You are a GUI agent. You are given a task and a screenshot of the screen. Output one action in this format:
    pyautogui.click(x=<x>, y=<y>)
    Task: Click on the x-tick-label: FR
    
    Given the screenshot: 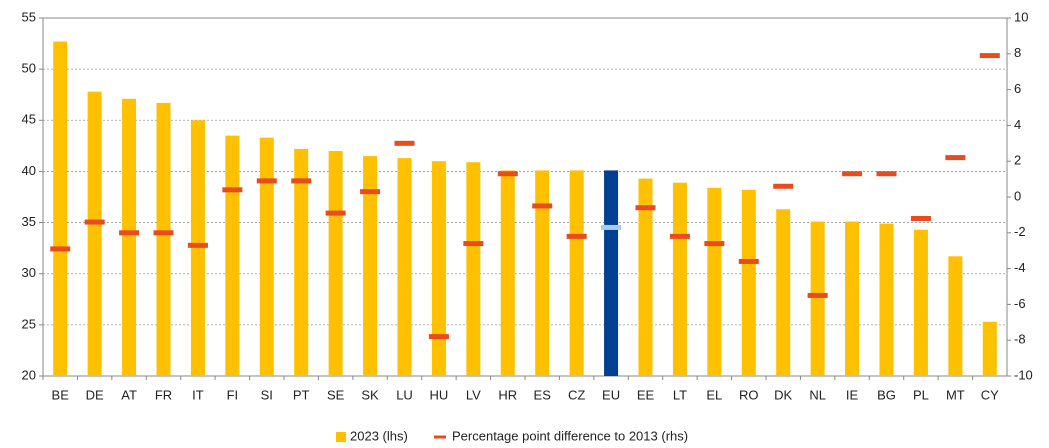 What is the action you would take?
    pyautogui.click(x=163, y=394)
    